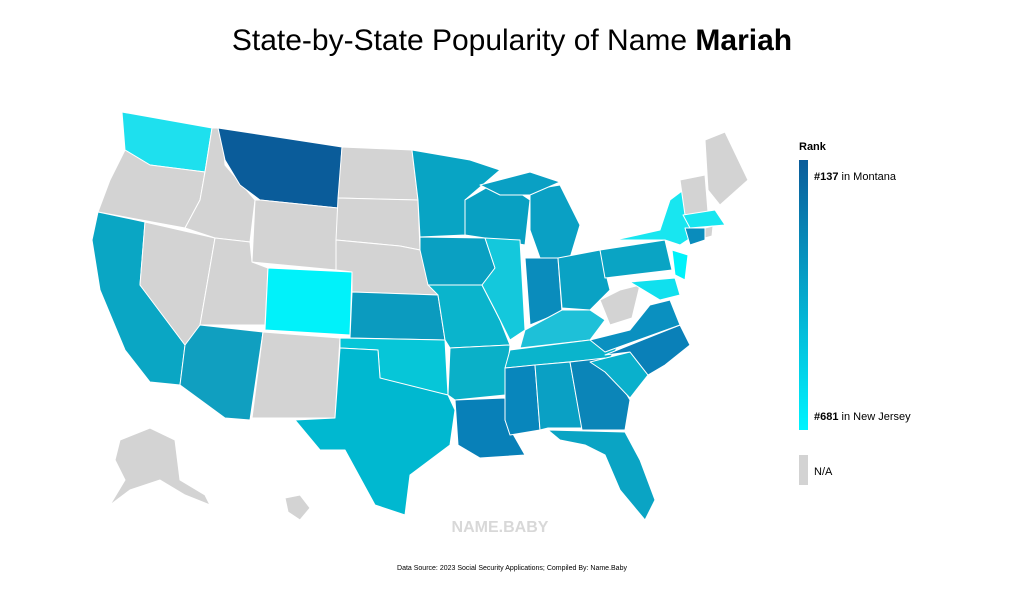 This screenshot has width=1024, height=600. I want to click on title-text: State-by-State Popularity of Name, so click(459, 40).